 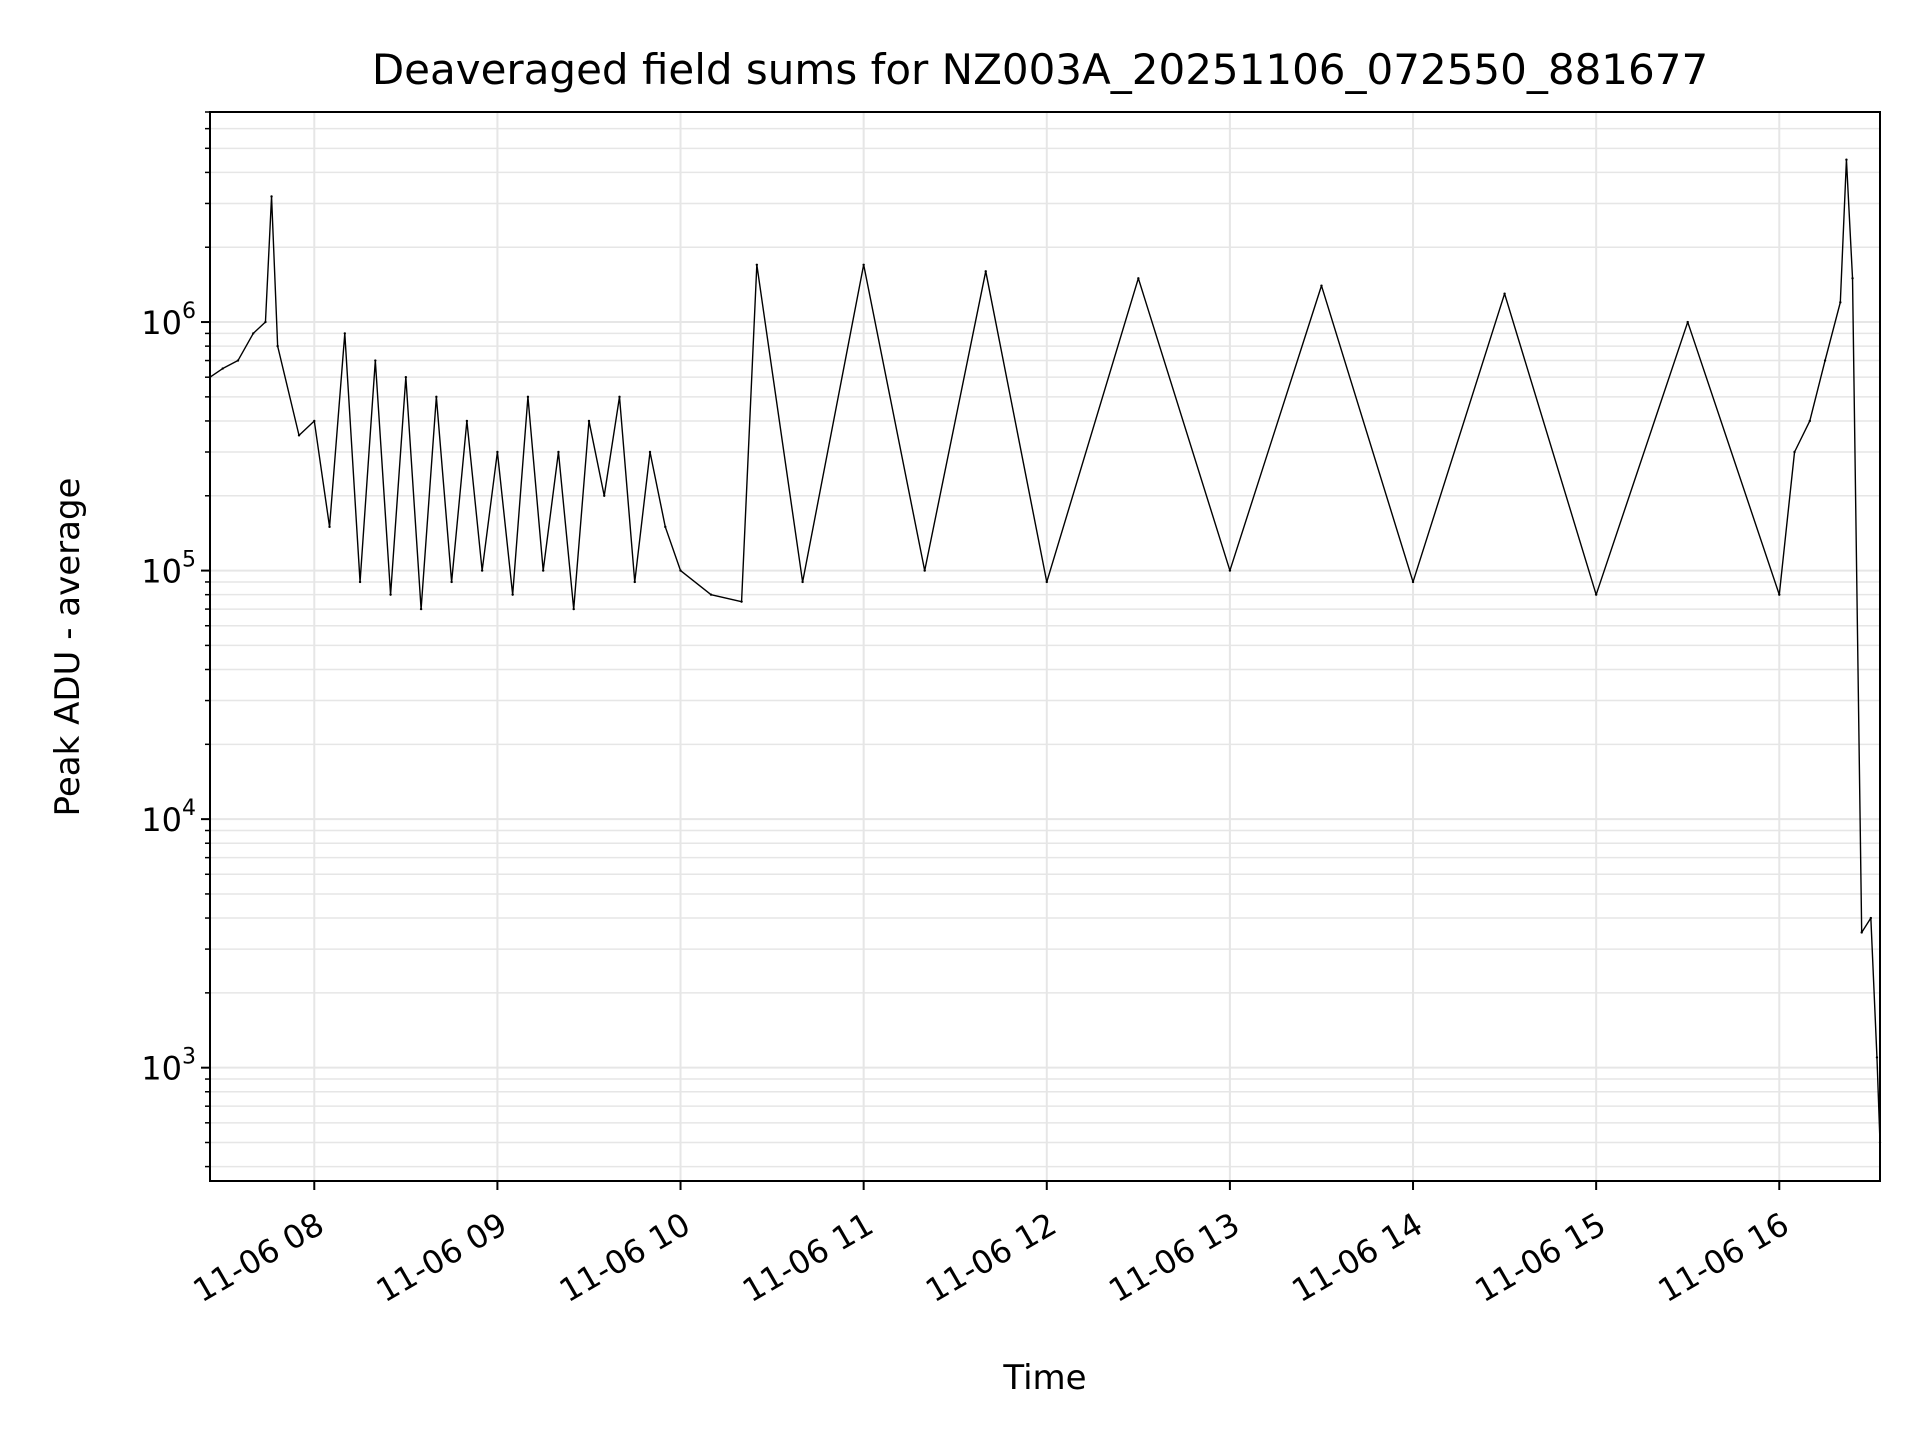 I want to click on y-axis-label: Peak ADU - average, so click(x=68, y=647).